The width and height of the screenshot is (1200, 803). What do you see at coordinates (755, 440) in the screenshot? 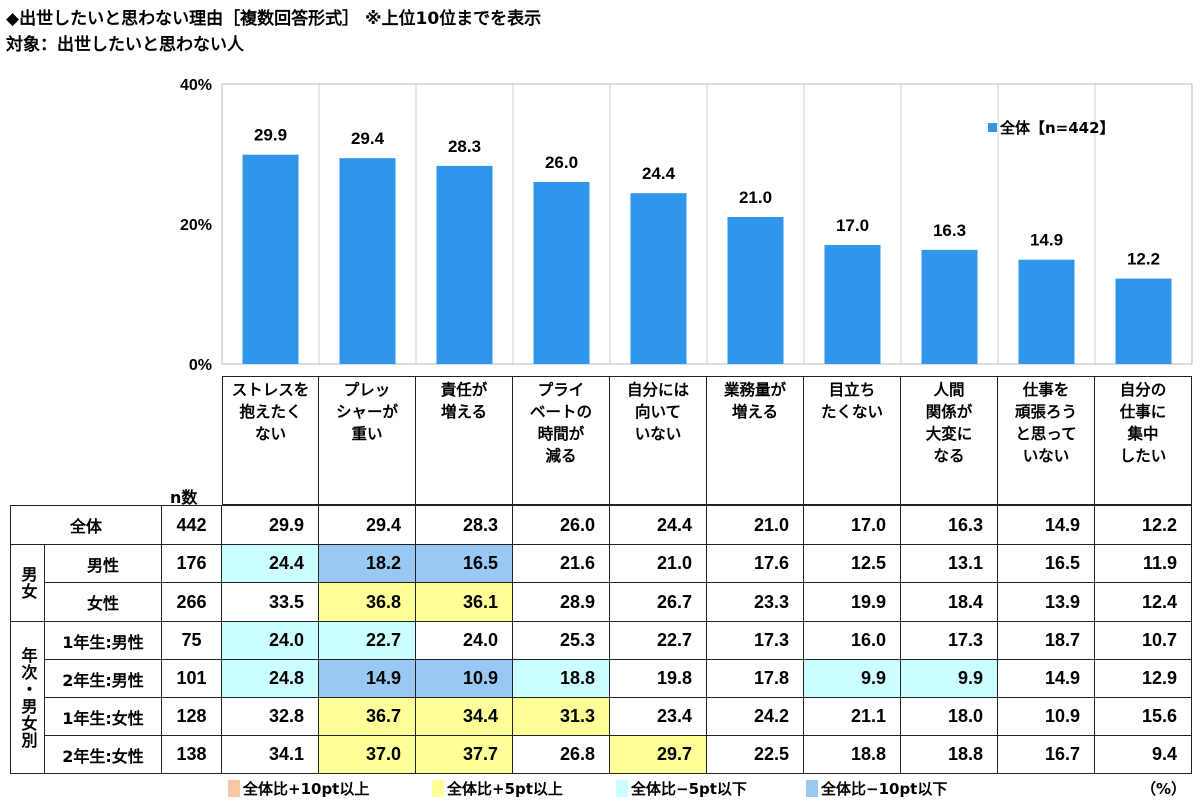
I see `column-header: 業務量が 増える` at bounding box center [755, 440].